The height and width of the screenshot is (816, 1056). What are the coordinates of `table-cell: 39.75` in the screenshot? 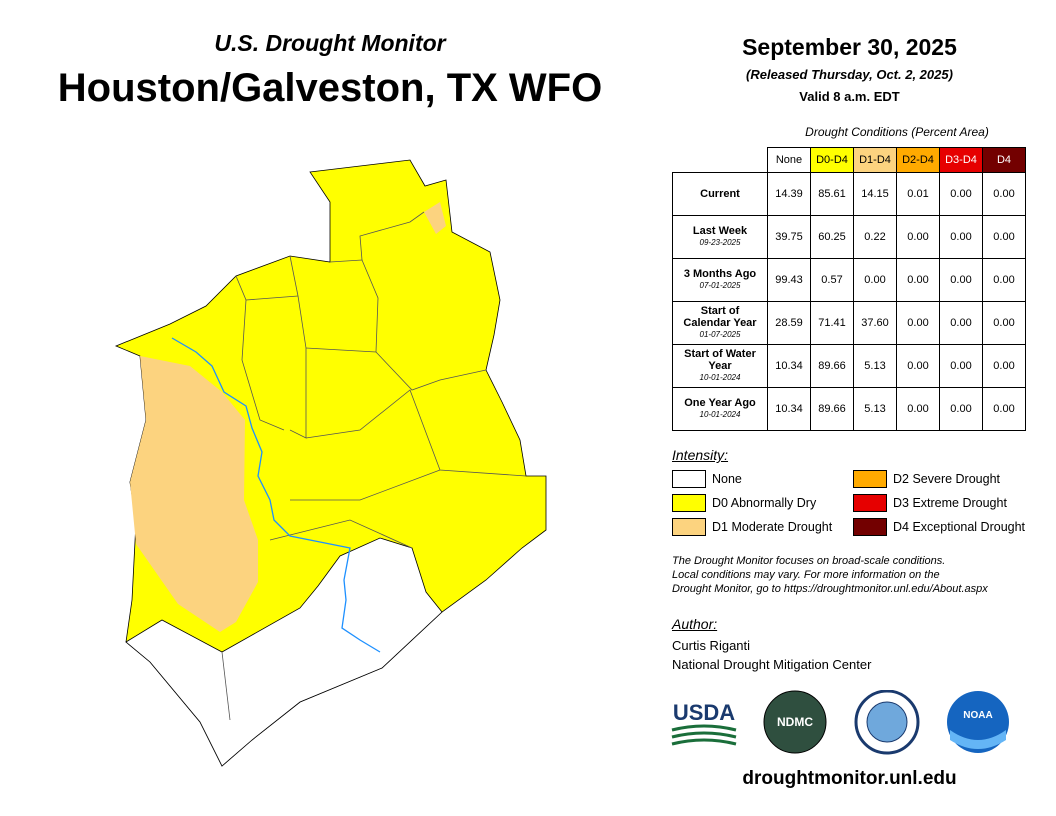 It's located at (789, 237).